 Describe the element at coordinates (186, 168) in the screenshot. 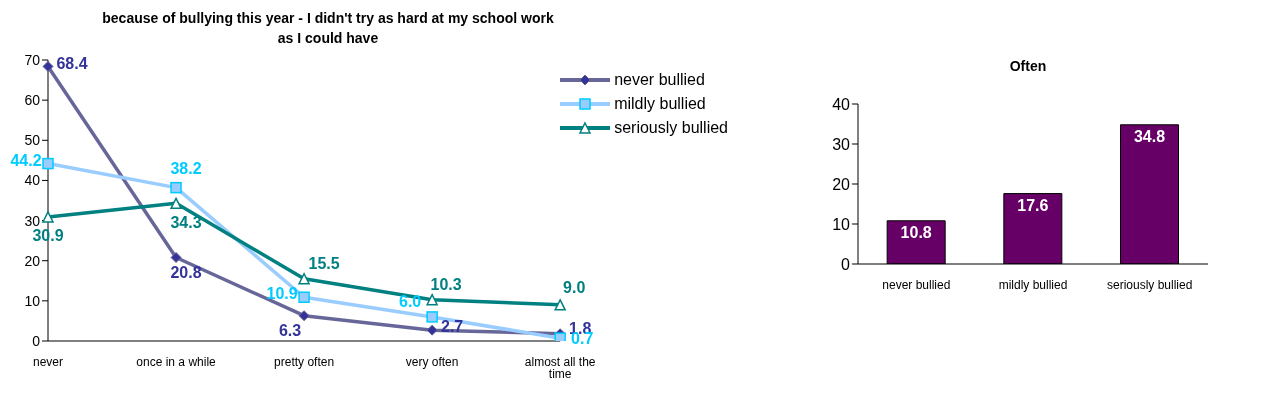

I see `data-label: 38.2` at that location.